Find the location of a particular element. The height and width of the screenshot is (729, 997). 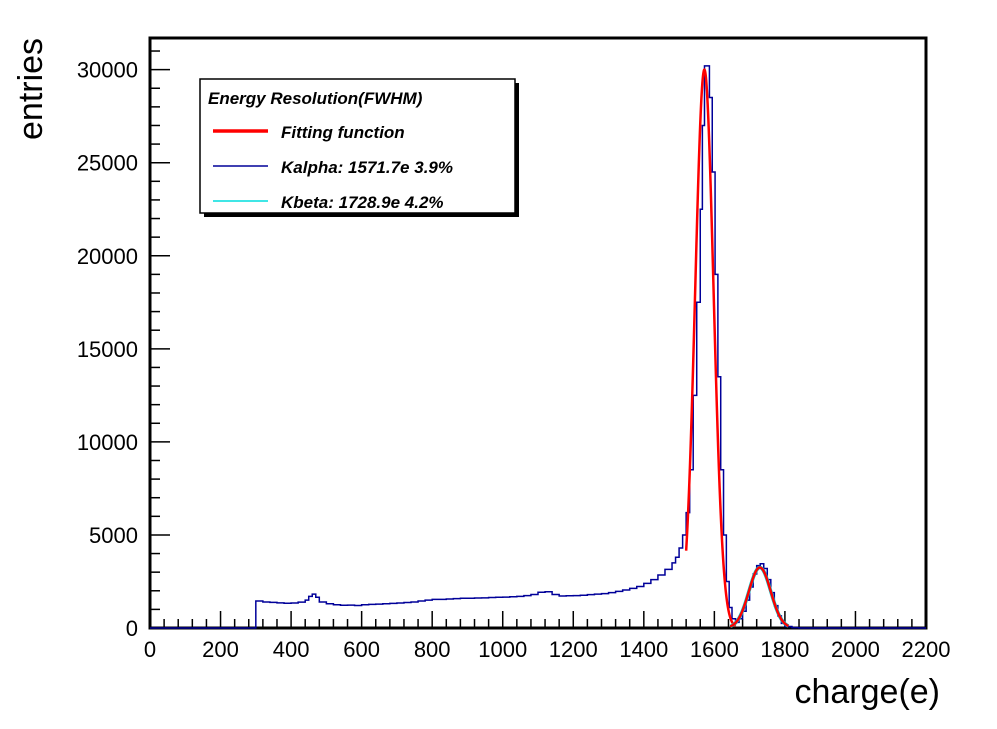

y-tick-label: 5000 is located at coordinates (113, 535).